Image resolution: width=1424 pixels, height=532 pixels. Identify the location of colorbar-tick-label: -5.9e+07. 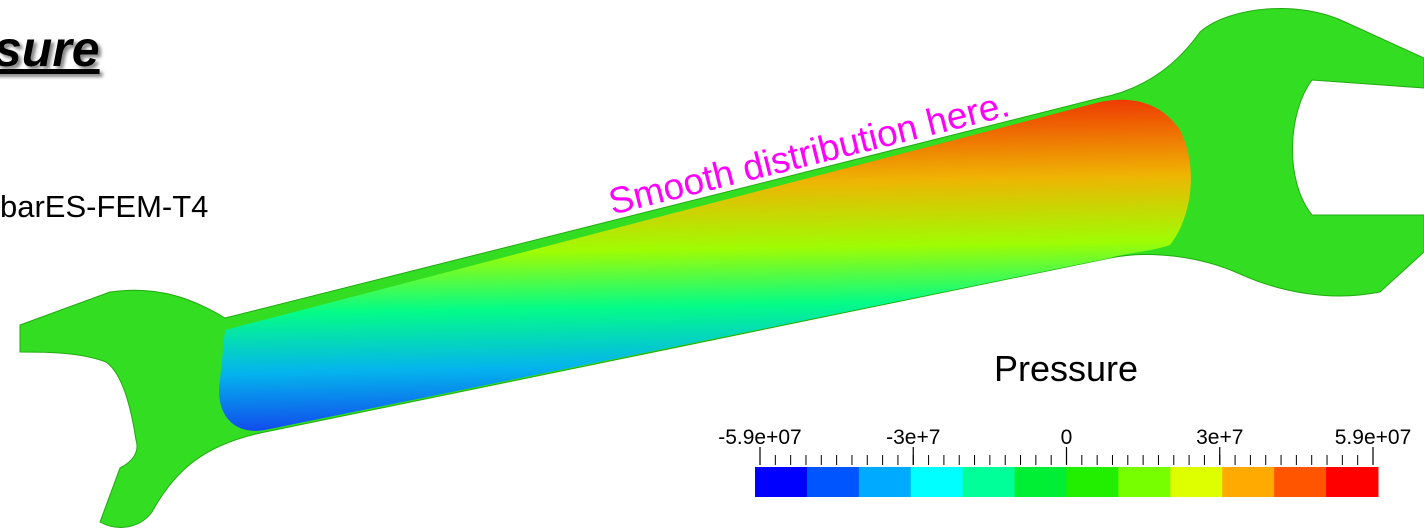
(760, 437).